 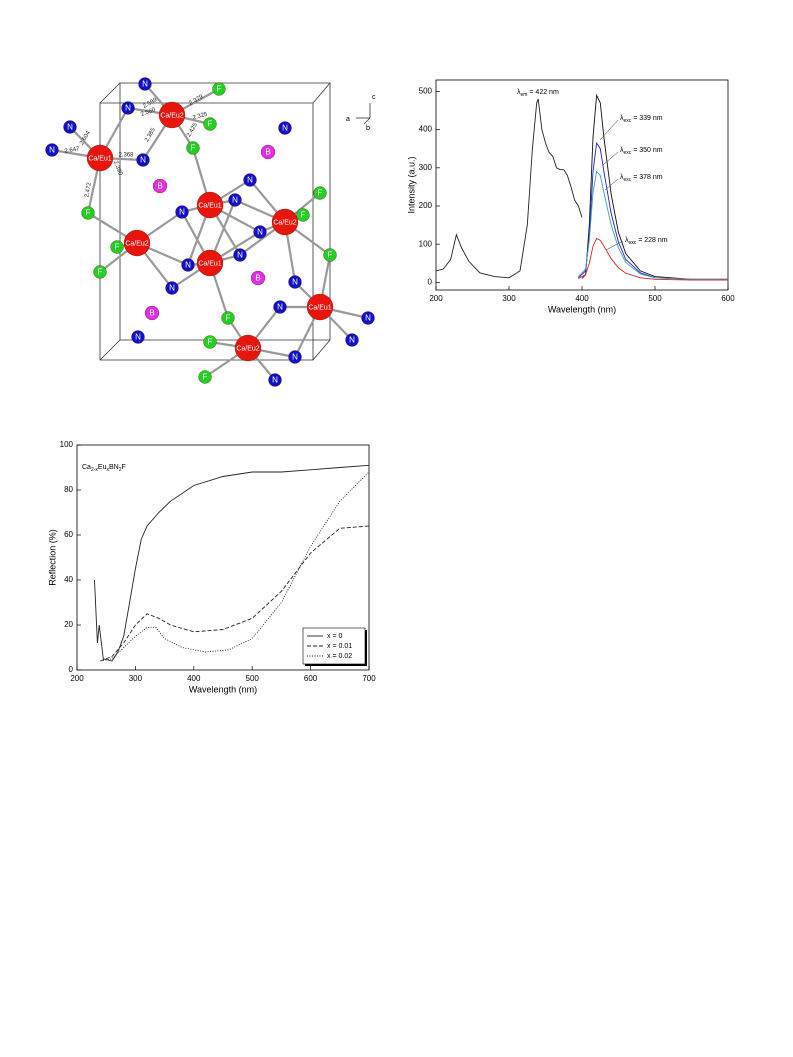 I want to click on annotation: Ca2-xEuxBN2F, so click(x=104, y=468).